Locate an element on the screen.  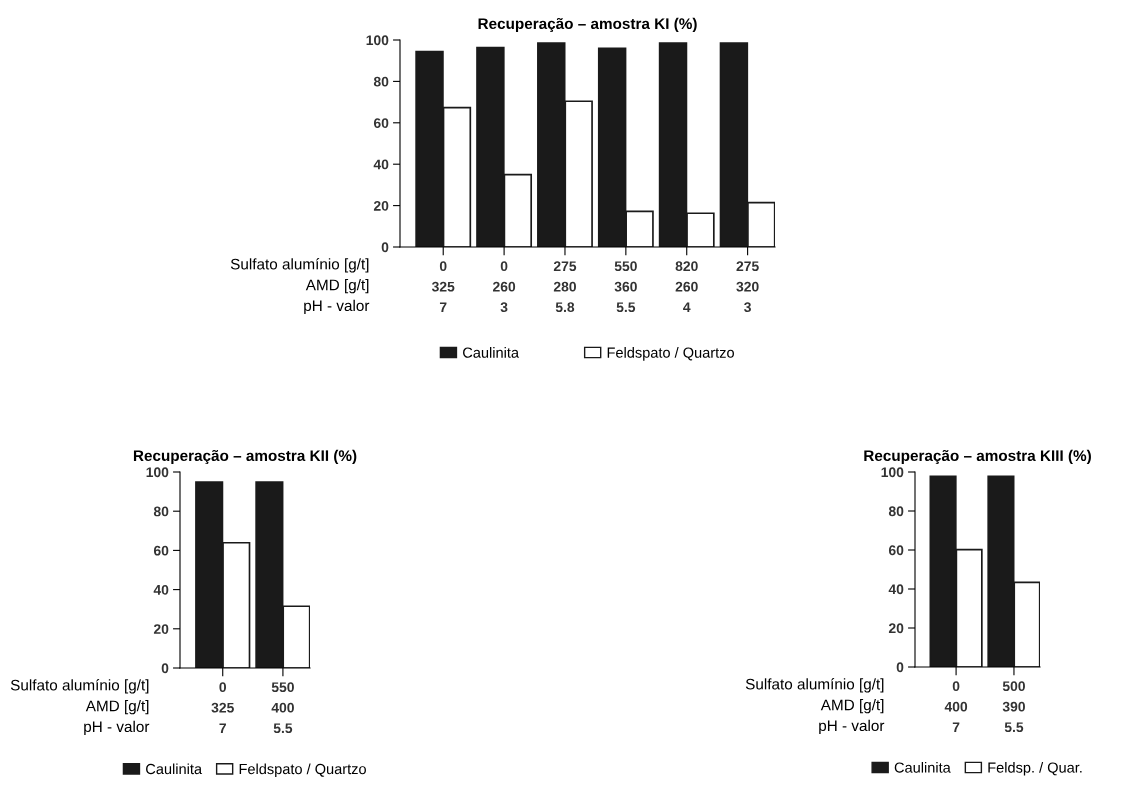
x-tick-label: 275 320 3 is located at coordinates (747, 287).